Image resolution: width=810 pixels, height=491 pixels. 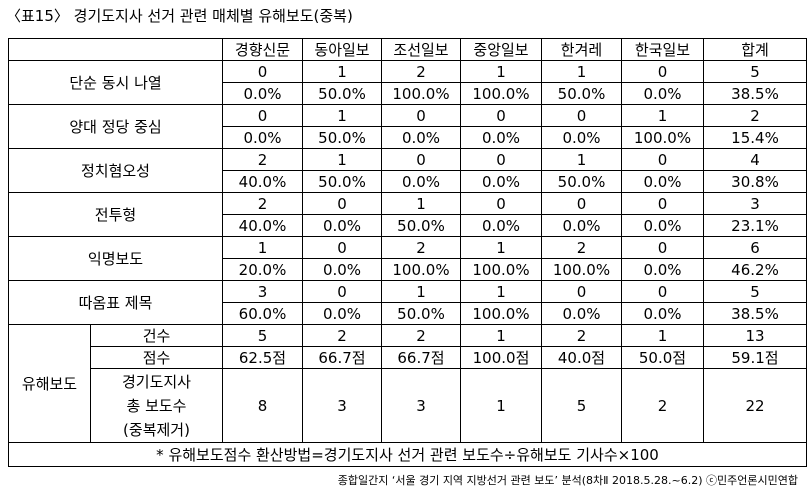 I want to click on percent-cell: 30.8%, so click(x=755, y=181).